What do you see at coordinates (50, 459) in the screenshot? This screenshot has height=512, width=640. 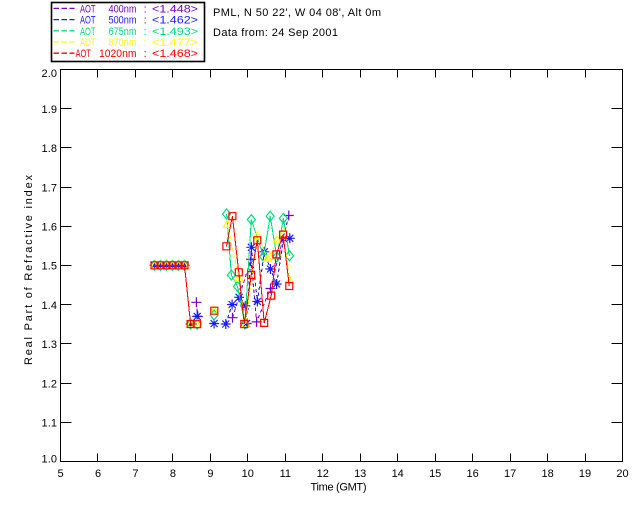 I see `svg-text: 1.0` at bounding box center [50, 459].